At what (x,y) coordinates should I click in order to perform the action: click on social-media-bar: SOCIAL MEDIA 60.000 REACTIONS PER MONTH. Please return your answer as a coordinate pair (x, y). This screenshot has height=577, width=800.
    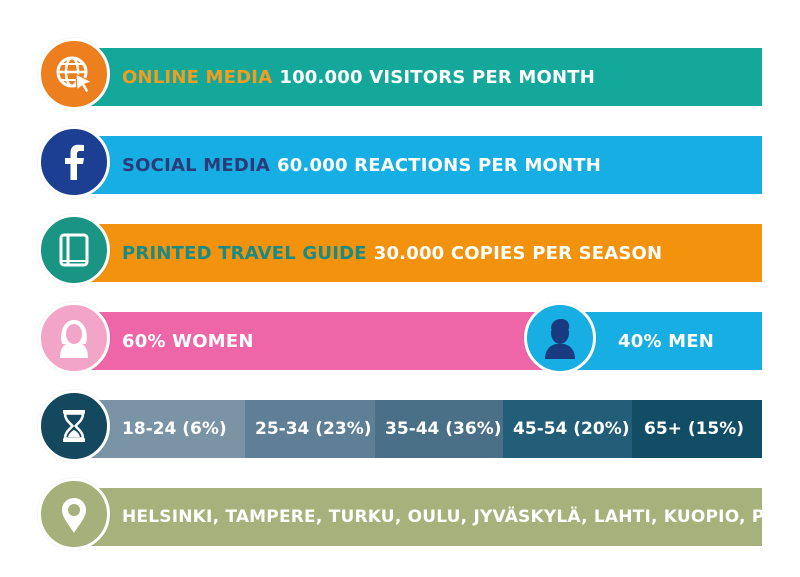
    Looking at the image, I should click on (416, 165).